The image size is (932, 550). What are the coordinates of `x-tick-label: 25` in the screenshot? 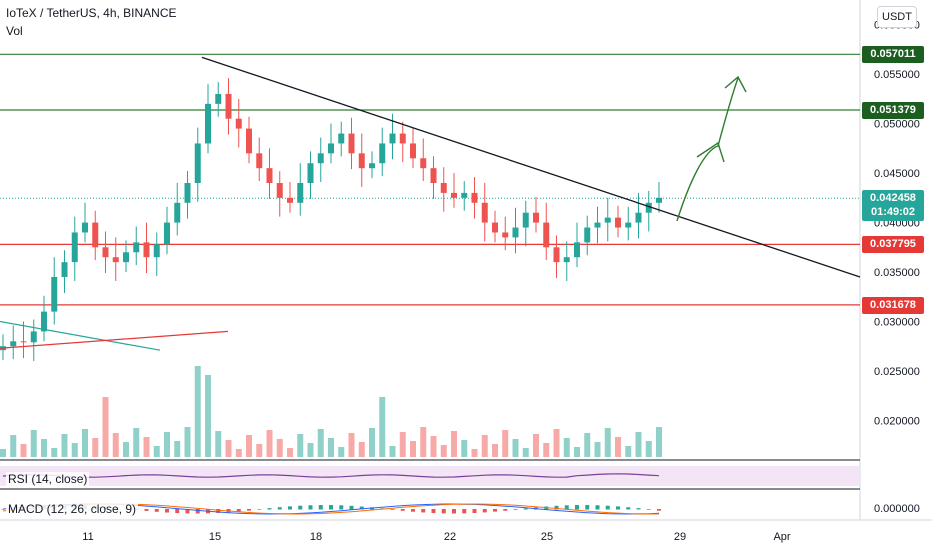 It's located at (547, 537).